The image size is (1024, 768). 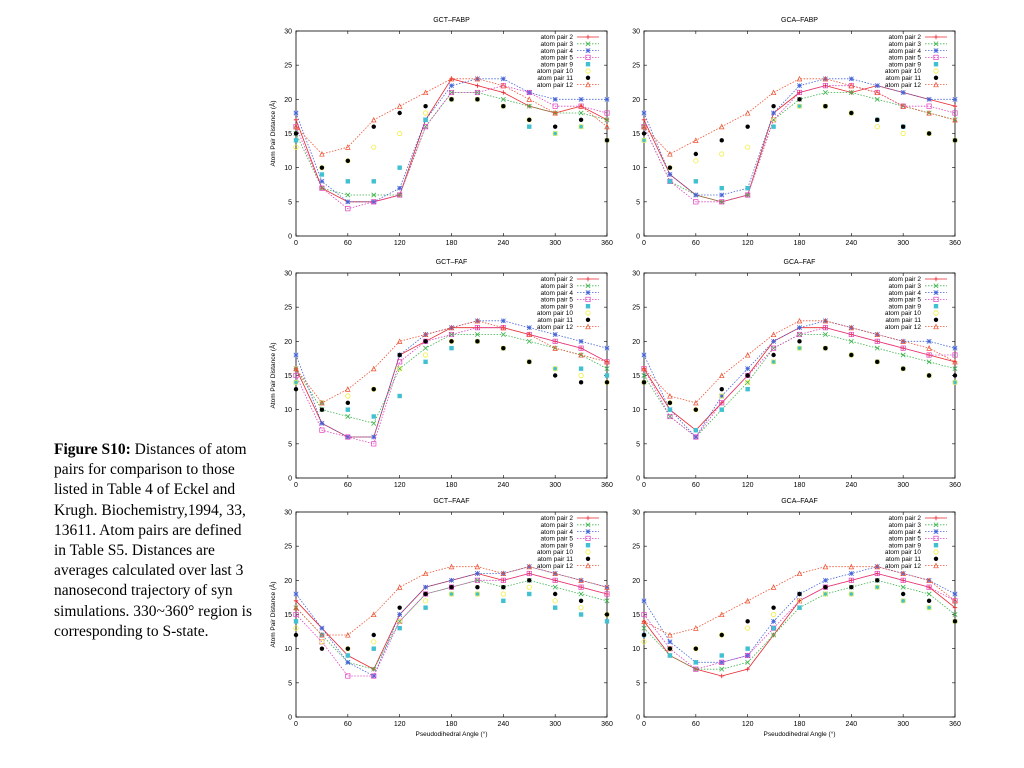 What do you see at coordinates (903, 71) in the screenshot?
I see `legend-entry: atom pair 10` at bounding box center [903, 71].